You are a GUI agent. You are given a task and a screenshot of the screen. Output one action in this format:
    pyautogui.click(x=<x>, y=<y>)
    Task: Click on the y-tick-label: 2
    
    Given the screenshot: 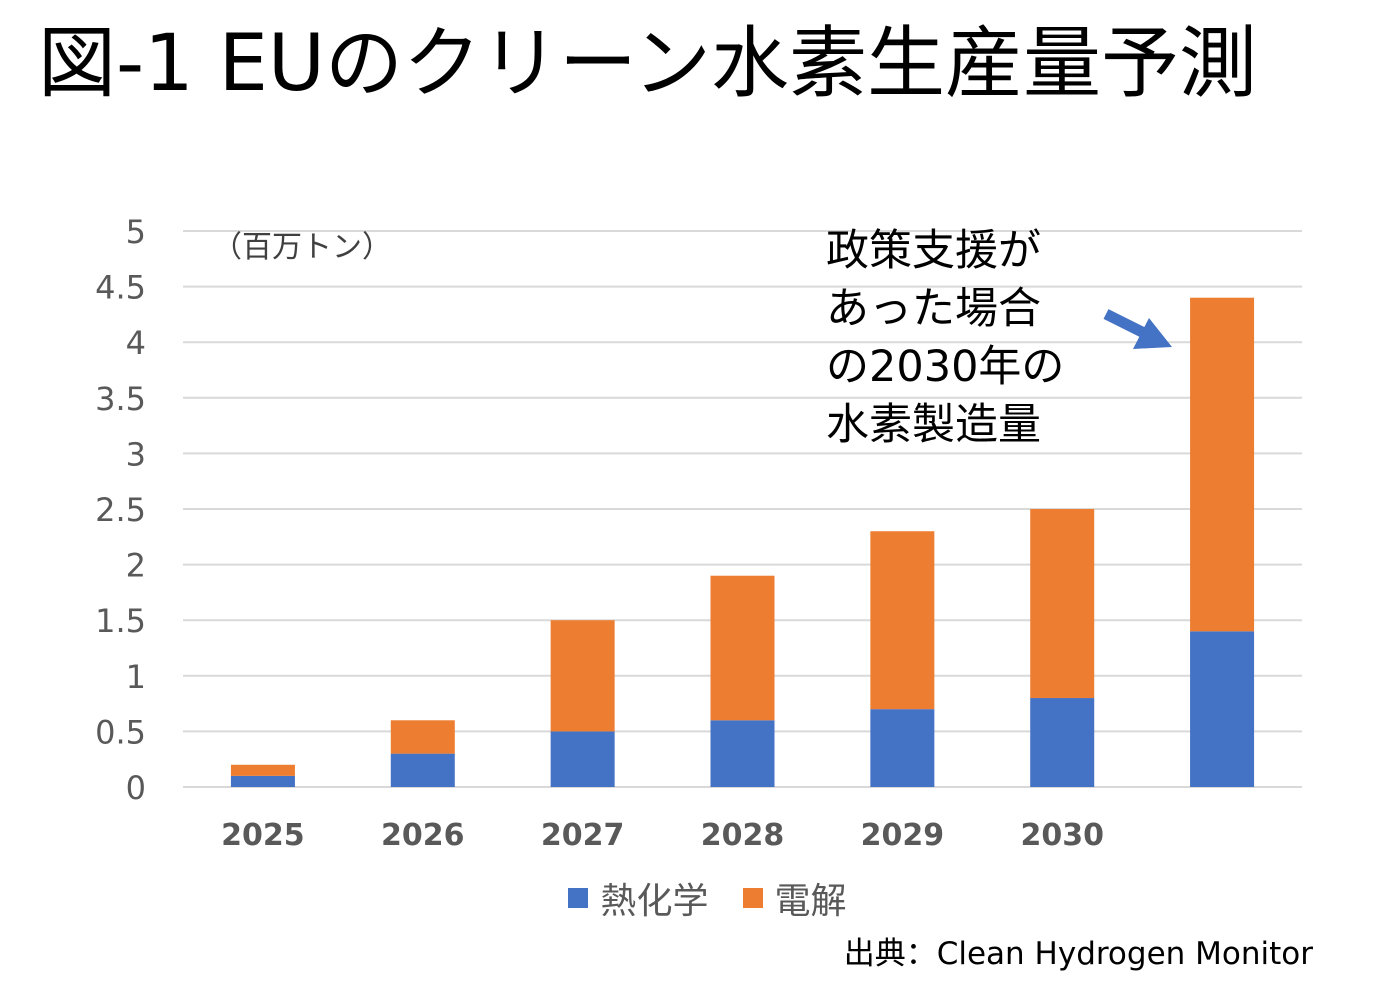 What is the action you would take?
    pyautogui.click(x=136, y=566)
    